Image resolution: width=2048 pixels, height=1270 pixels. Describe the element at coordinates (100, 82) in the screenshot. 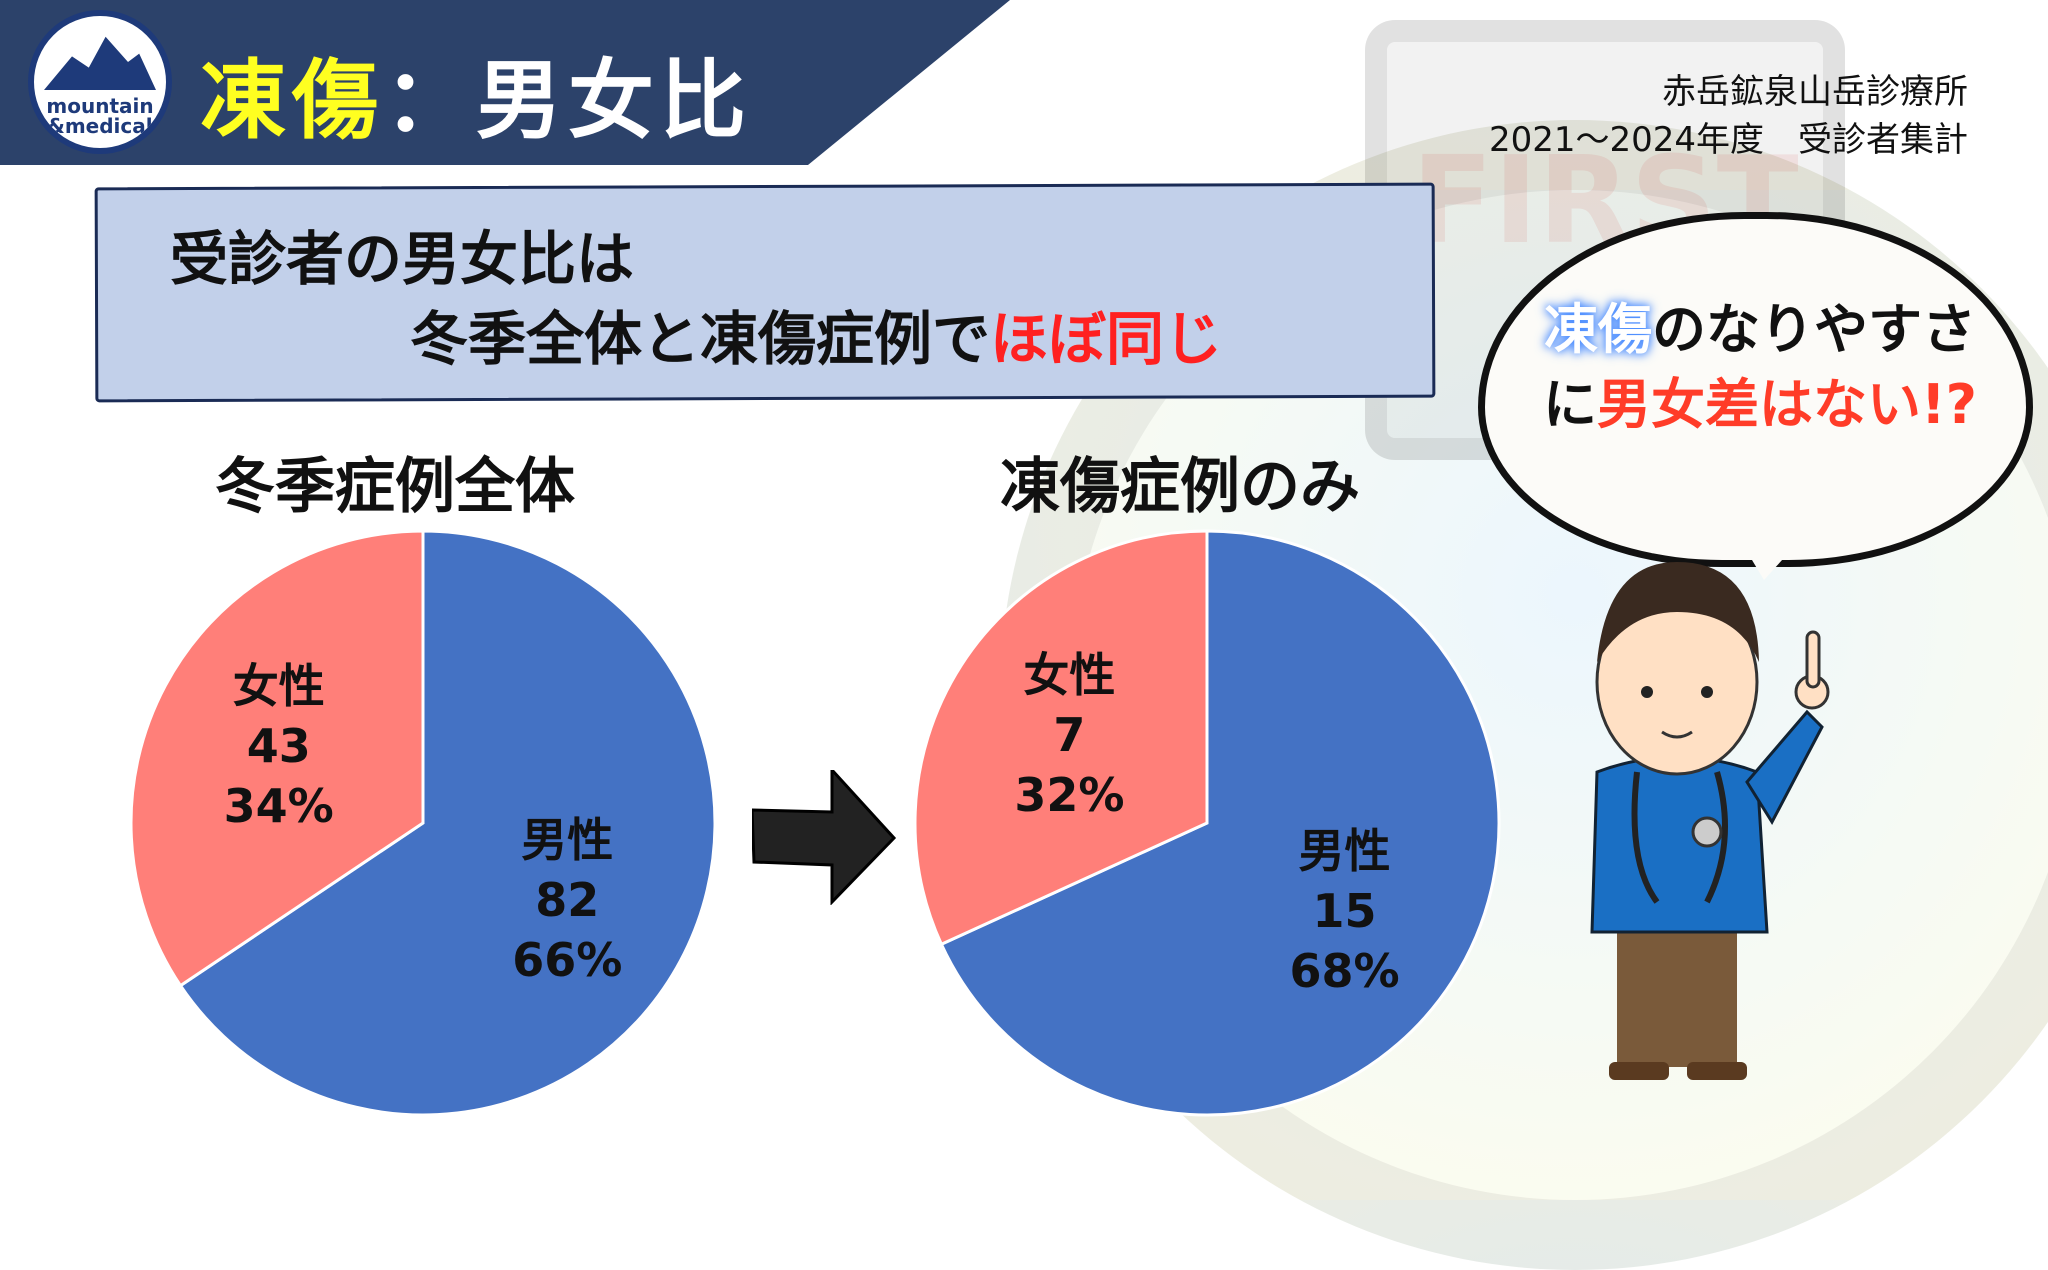

I see `mountain-medical-logo: mountain &medical` at that location.